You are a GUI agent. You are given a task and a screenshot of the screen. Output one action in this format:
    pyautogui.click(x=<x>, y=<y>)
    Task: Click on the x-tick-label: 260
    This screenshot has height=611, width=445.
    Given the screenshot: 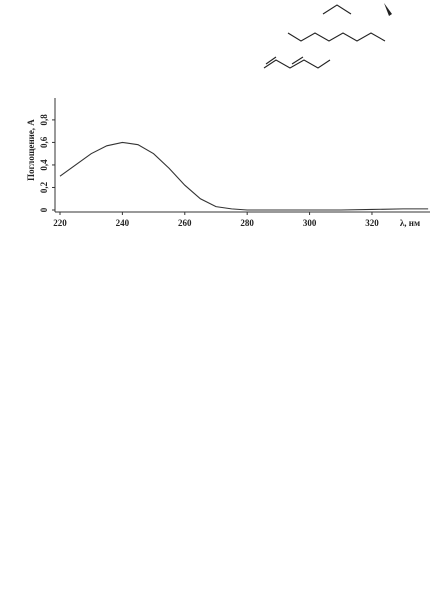 What is the action you would take?
    pyautogui.click(x=185, y=223)
    